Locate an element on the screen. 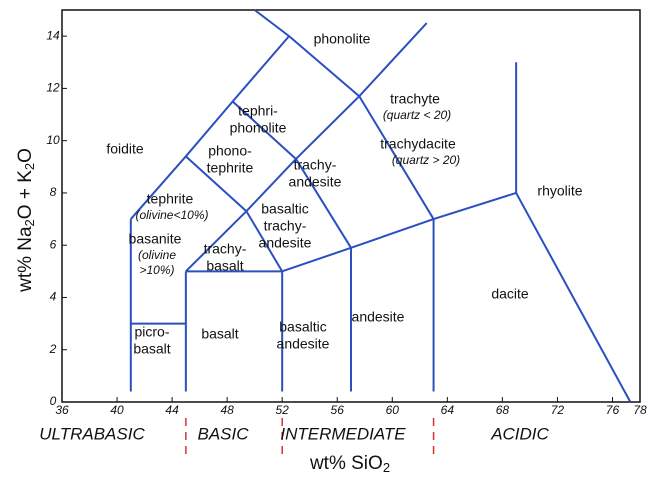 The width and height of the screenshot is (654, 480). field-label: tephri- is located at coordinates (258, 111).